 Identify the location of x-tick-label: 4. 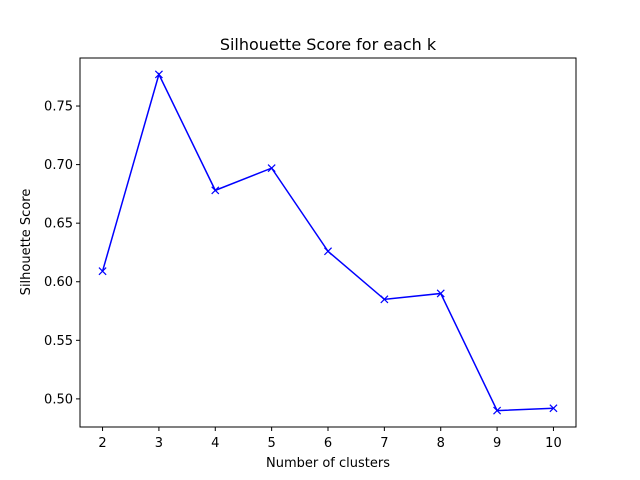
(215, 443).